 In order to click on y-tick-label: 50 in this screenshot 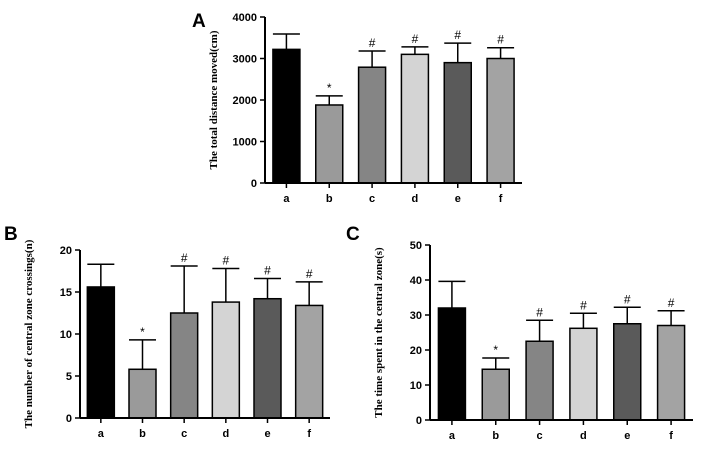, I will do `click(416, 246)`.